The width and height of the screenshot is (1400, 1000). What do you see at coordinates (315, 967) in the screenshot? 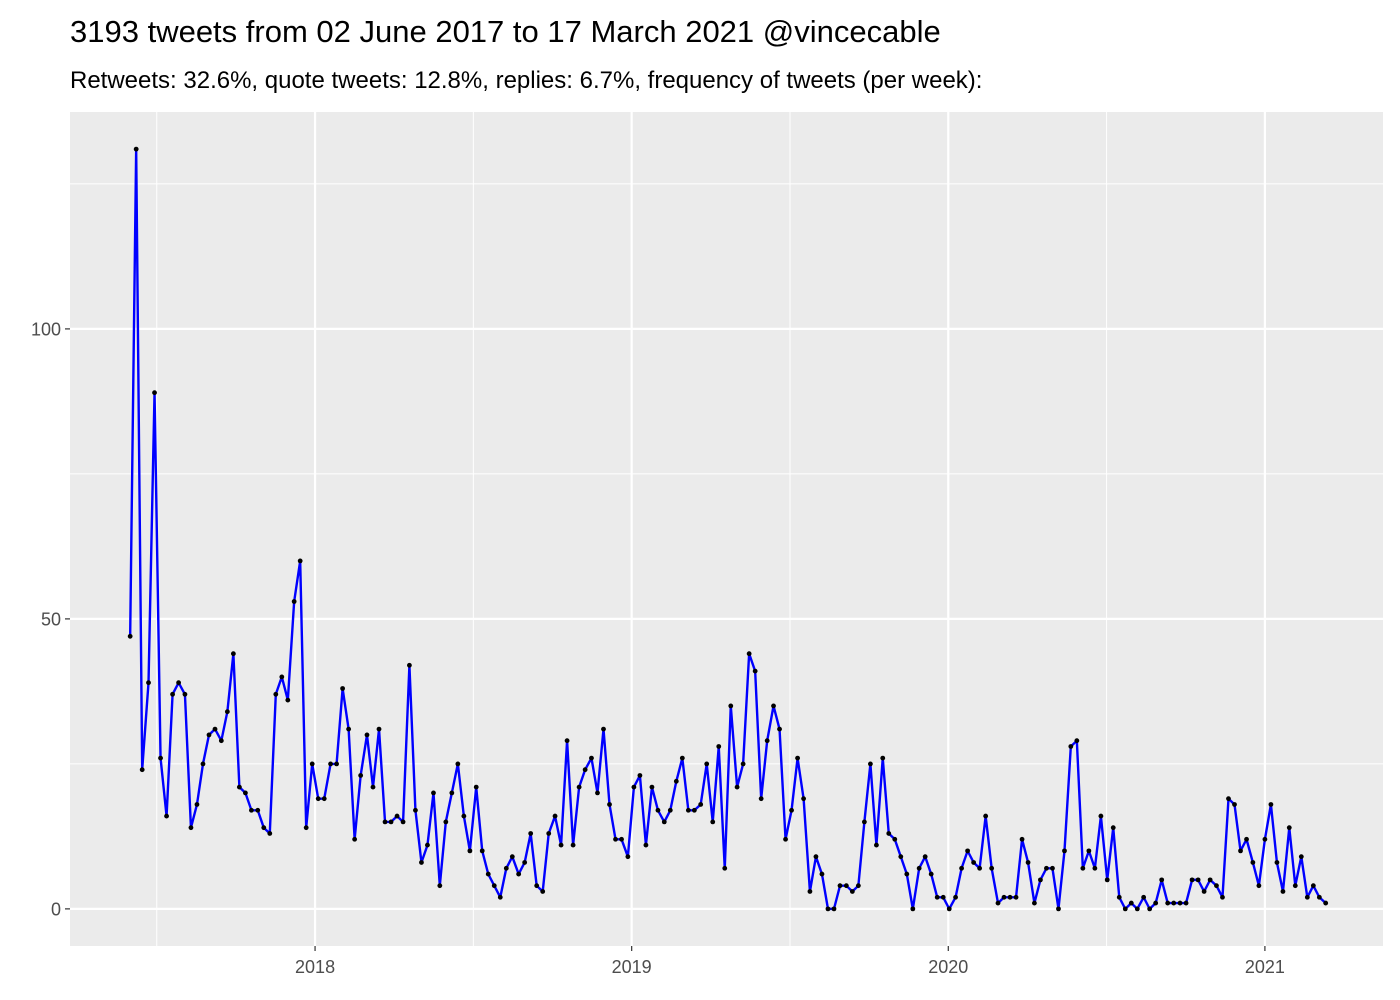
I see `x-tick-label: 2018` at bounding box center [315, 967].